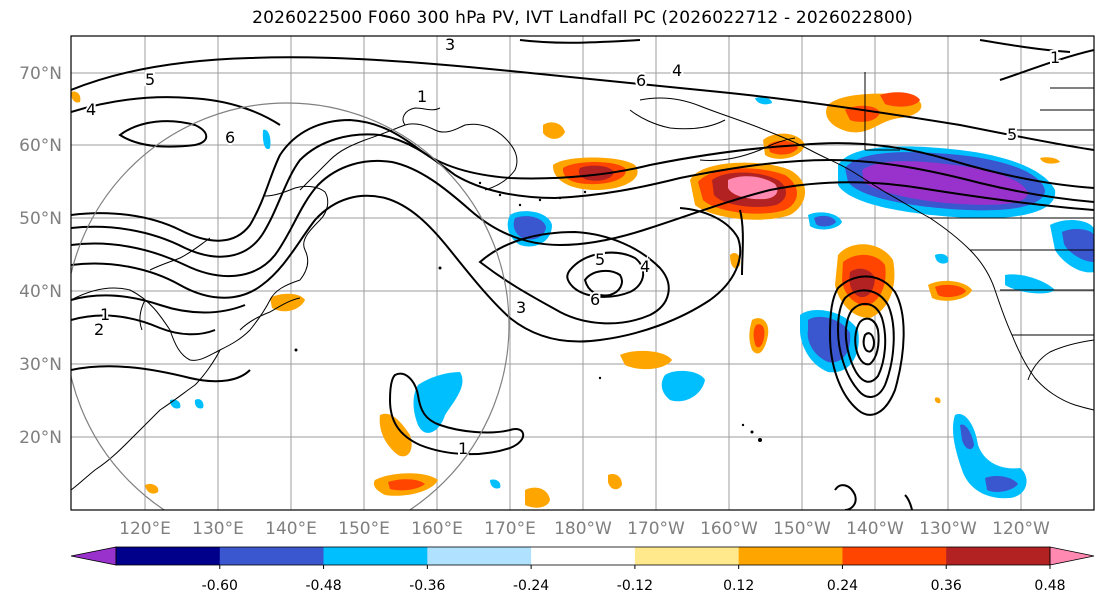 The height and width of the screenshot is (604, 1105). Describe the element at coordinates (1055, 57) in the screenshot. I see `pv-label-1d: 1` at that location.